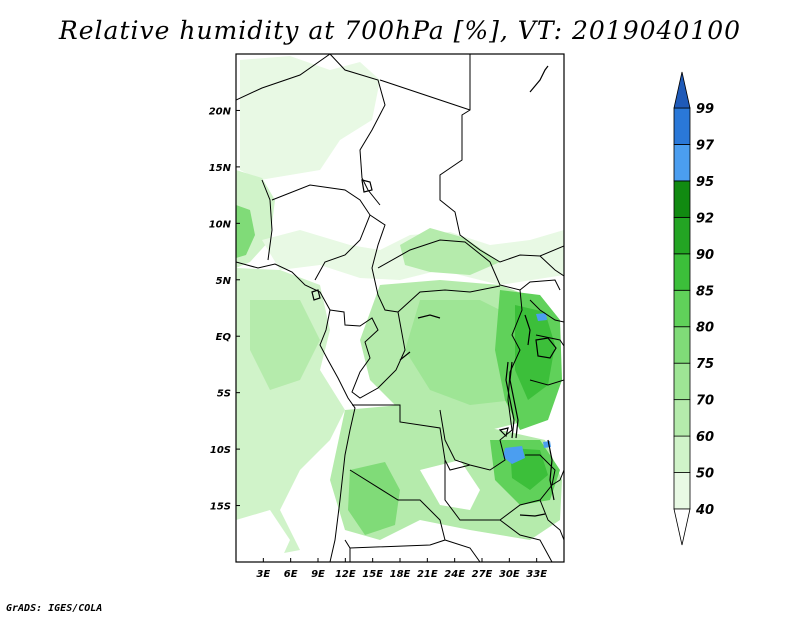 This screenshot has height=618, width=800. What do you see at coordinates (285, 345) in the screenshot?
I see `humidity-area-ocean-patch` at bounding box center [285, 345].